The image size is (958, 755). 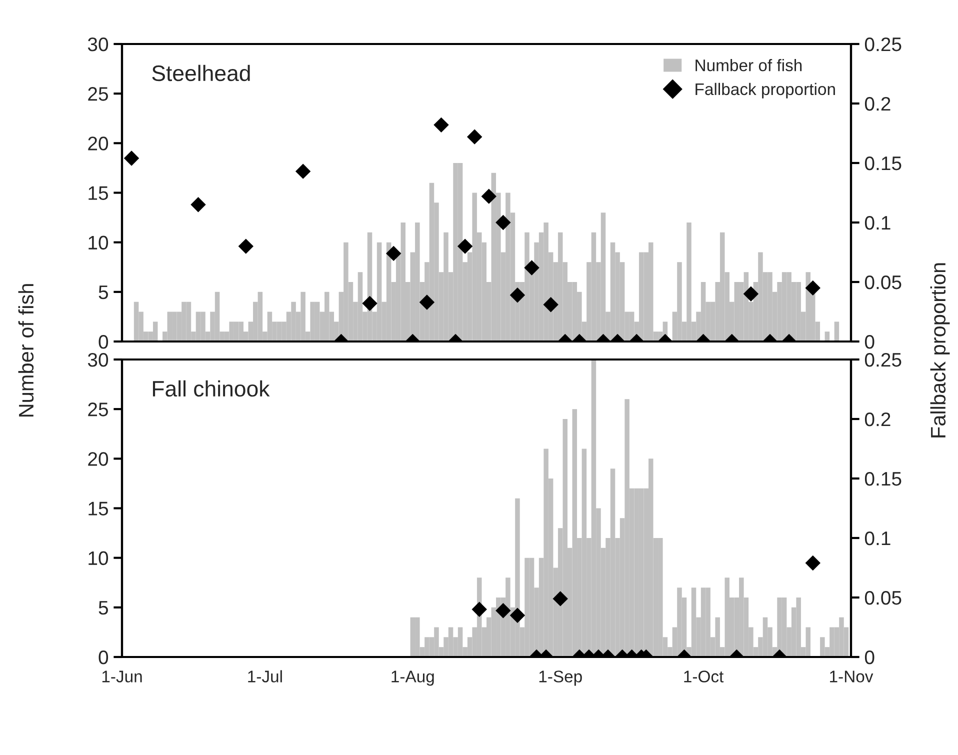 I want to click on x-tick-label: 1-Jun, so click(x=122, y=676).